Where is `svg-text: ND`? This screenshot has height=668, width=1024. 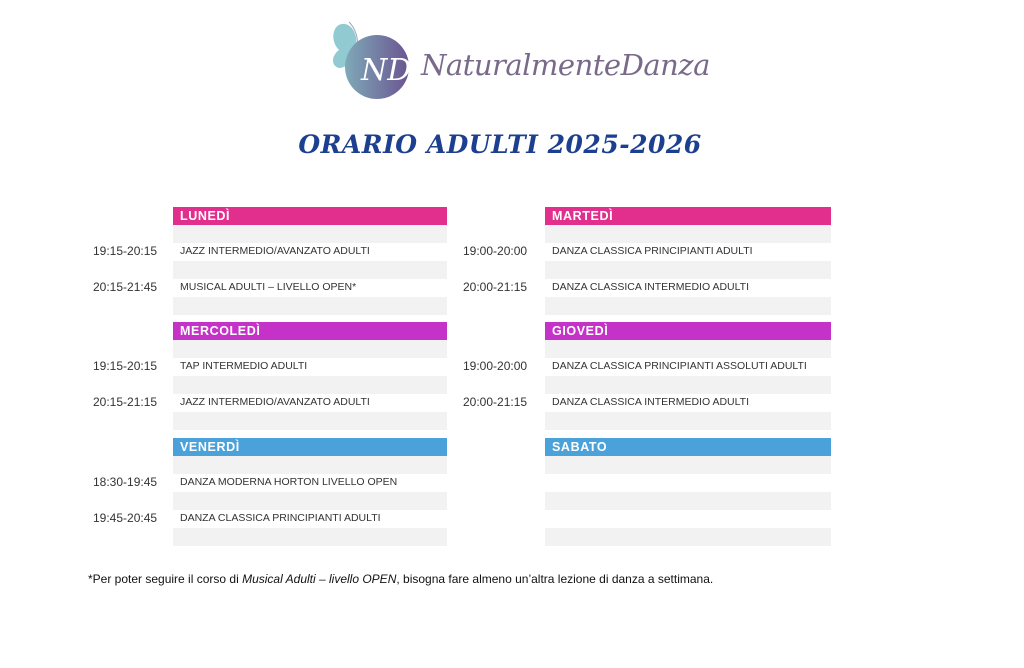
svg-text: ND is located at coordinates (385, 70).